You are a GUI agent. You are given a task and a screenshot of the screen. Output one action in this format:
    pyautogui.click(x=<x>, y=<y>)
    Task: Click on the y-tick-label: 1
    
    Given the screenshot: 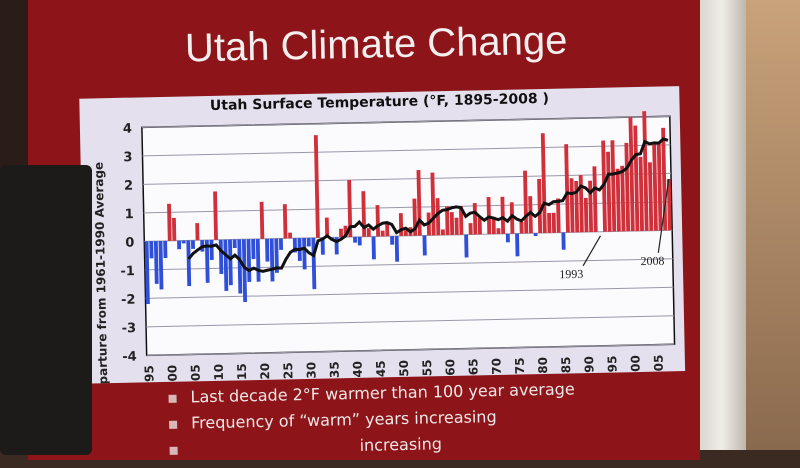 What is the action you would take?
    pyautogui.click(x=129, y=214)
    